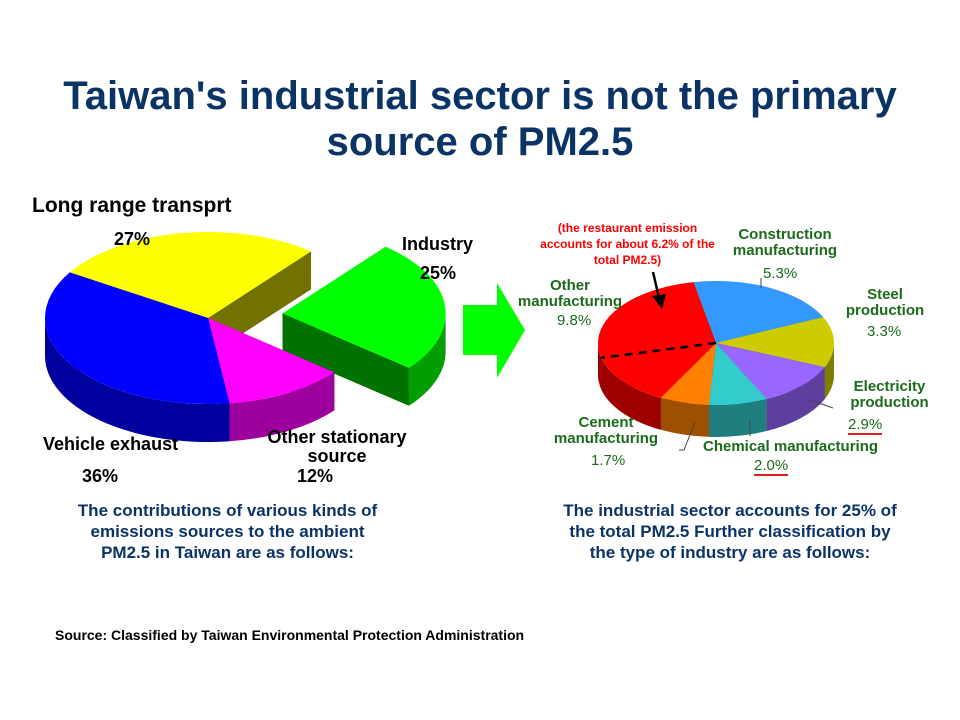 Image resolution: width=960 pixels, height=720 pixels. I want to click on left-pie-slice-vehicle-exhaust, so click(137, 338).